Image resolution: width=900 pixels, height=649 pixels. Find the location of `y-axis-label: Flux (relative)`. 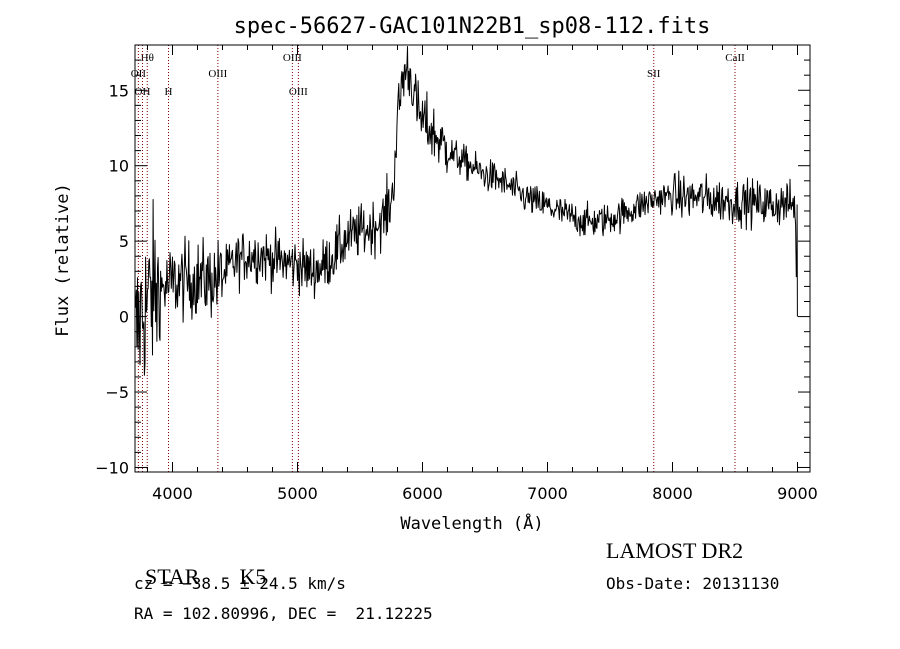

y-axis-label: Flux (relative) is located at coordinates (63, 260).